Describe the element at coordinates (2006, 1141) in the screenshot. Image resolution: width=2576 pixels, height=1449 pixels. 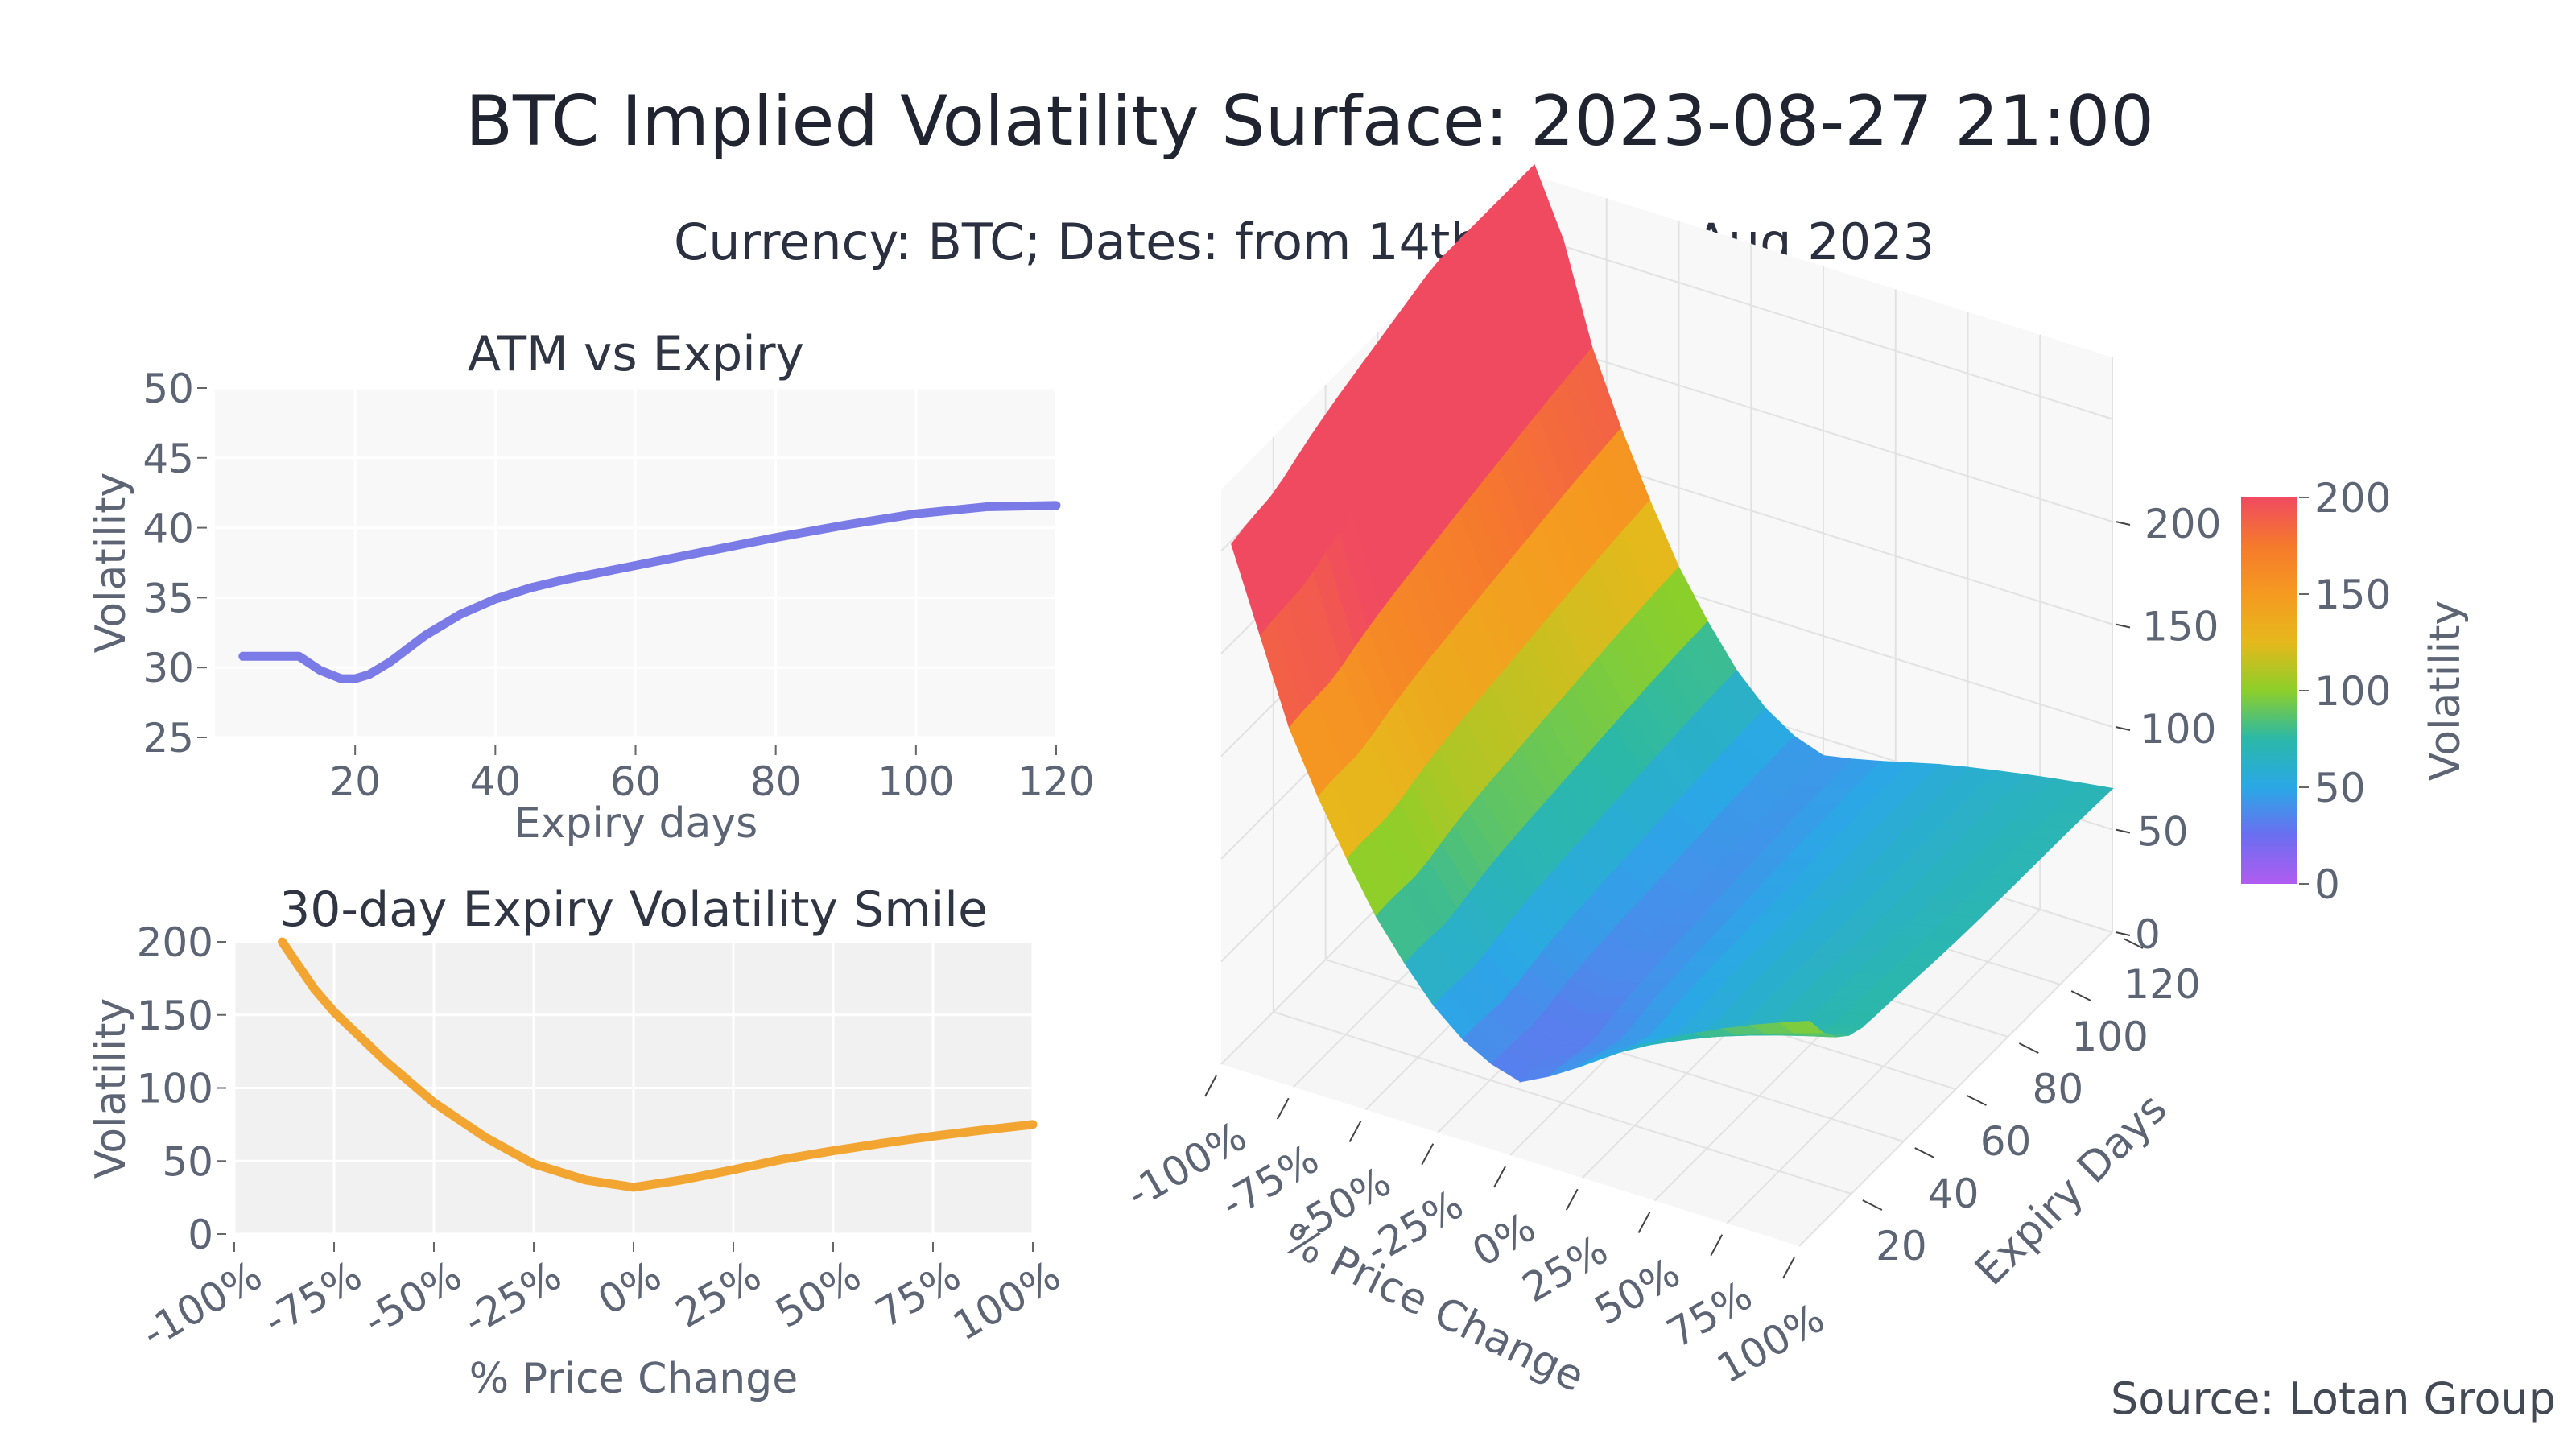
I see `surface-y-tick-label: 60` at that location.